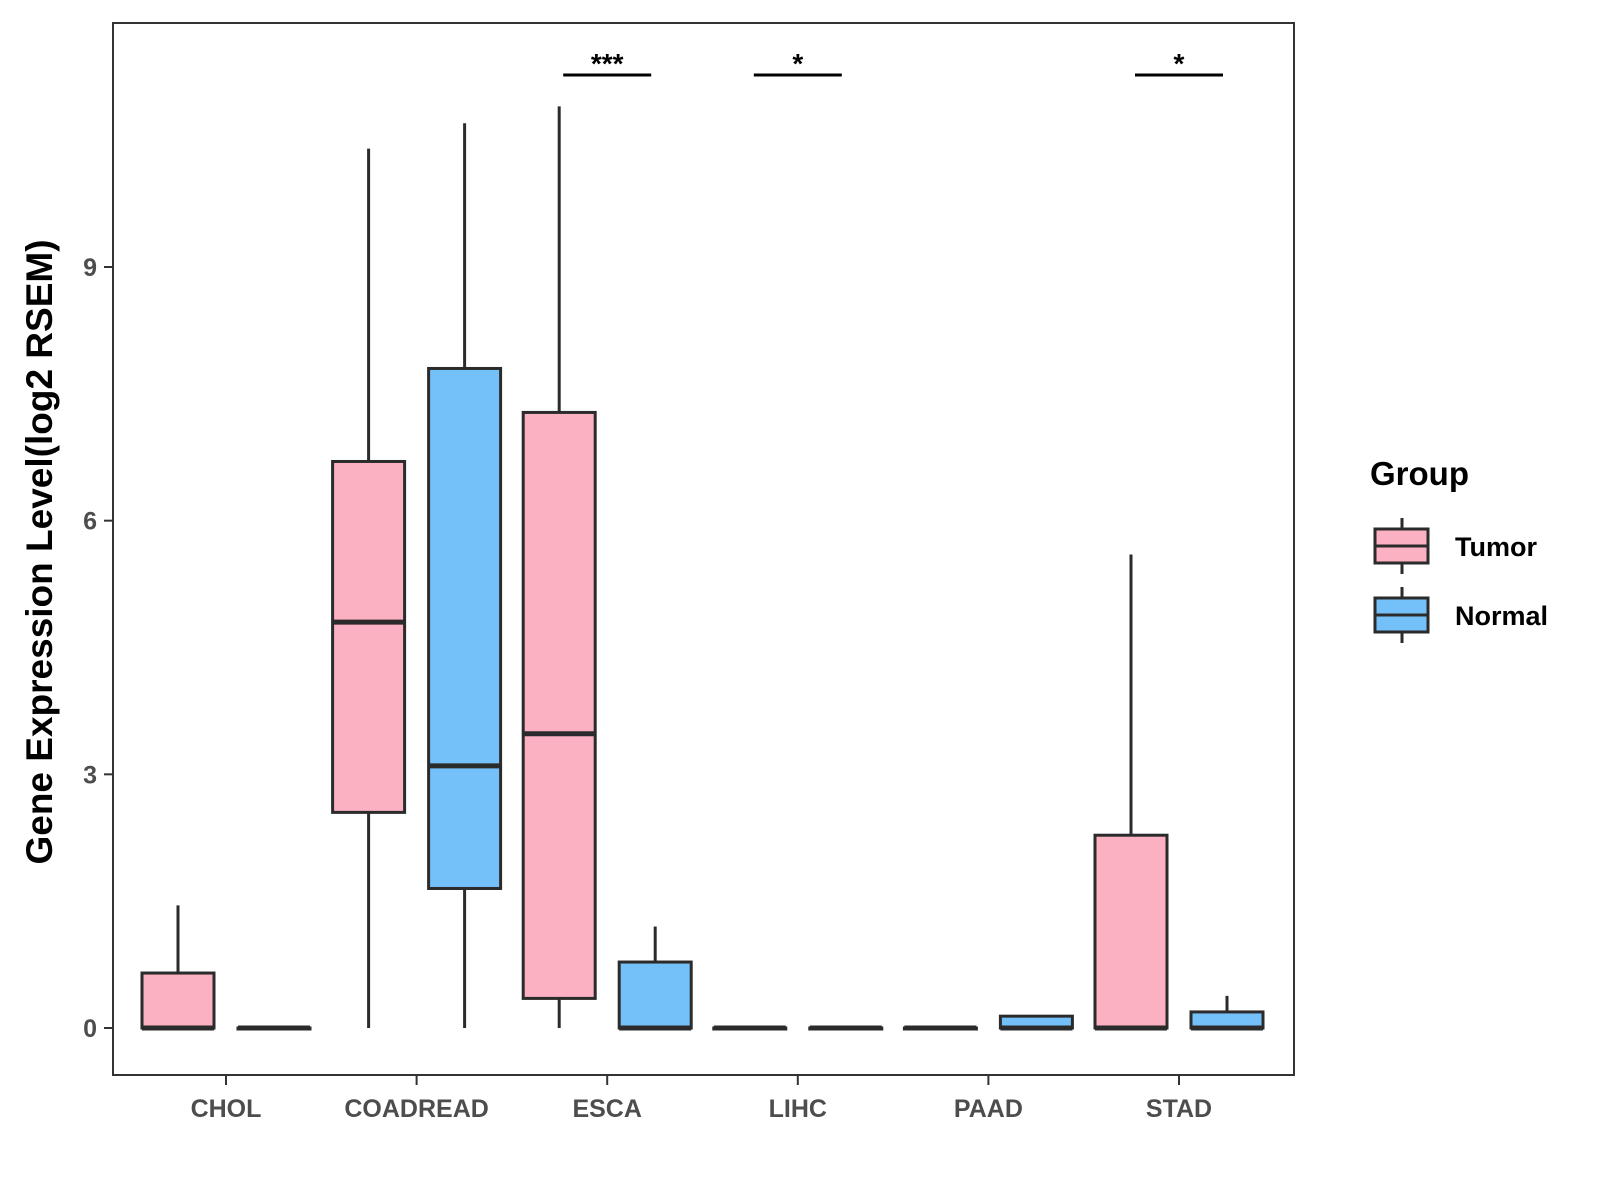 The image size is (1600, 1200). I want to click on legend-title: Group, so click(1419, 473).